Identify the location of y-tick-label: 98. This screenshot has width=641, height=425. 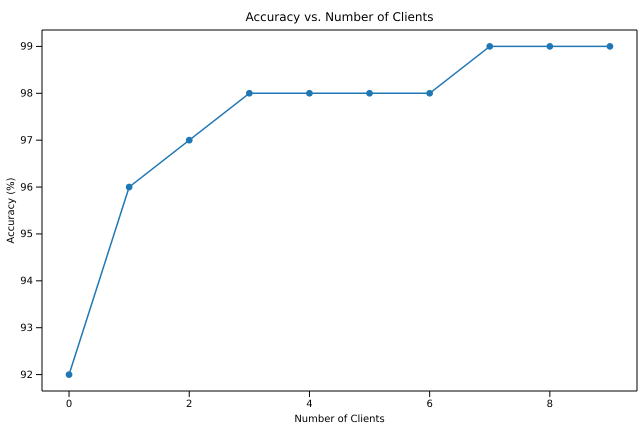
(26, 94).